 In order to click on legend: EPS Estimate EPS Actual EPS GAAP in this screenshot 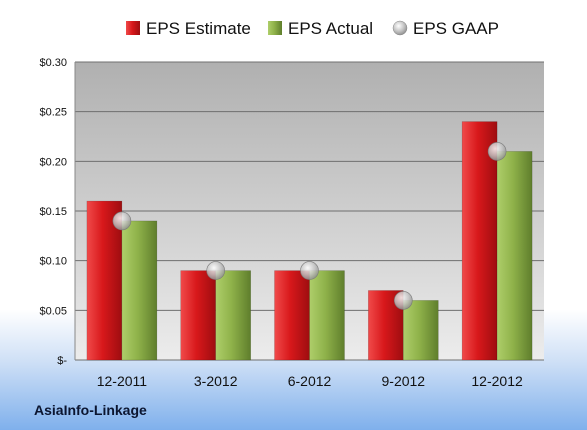, I will do `click(312, 28)`.